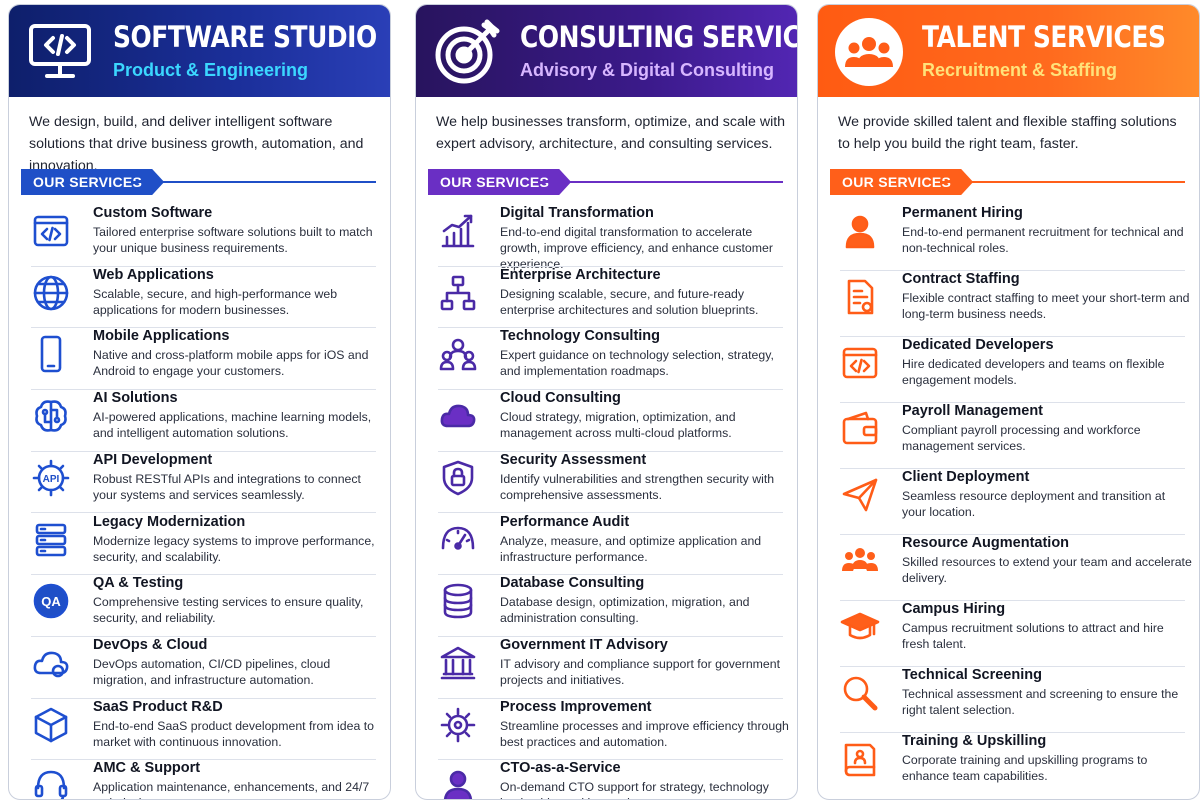 Image resolution: width=1200 pixels, height=800 pixels. What do you see at coordinates (51, 354) in the screenshot?
I see `smartphone-icon` at bounding box center [51, 354].